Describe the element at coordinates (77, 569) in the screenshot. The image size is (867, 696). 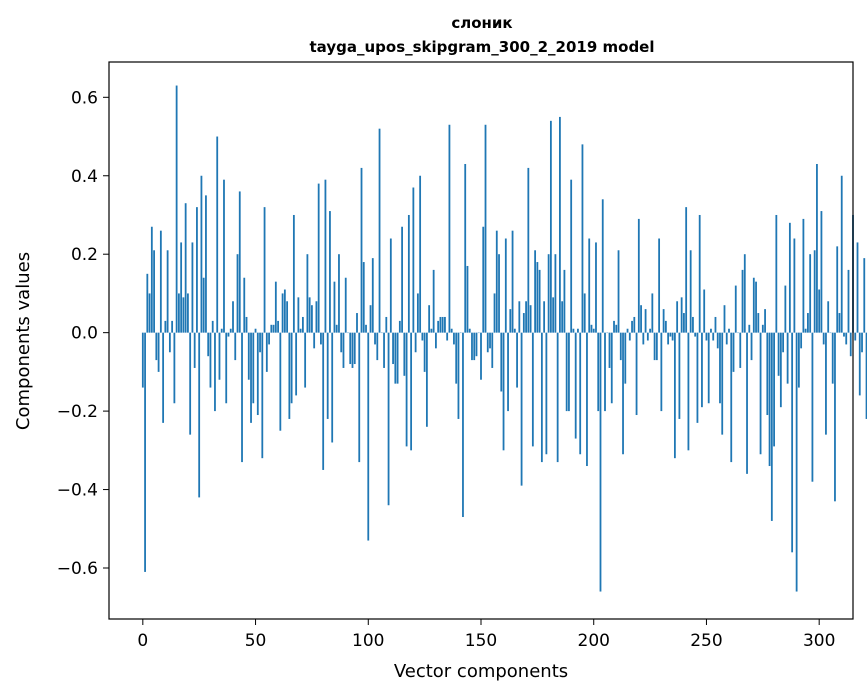
I see `y-tick-label: −0.6` at that location.